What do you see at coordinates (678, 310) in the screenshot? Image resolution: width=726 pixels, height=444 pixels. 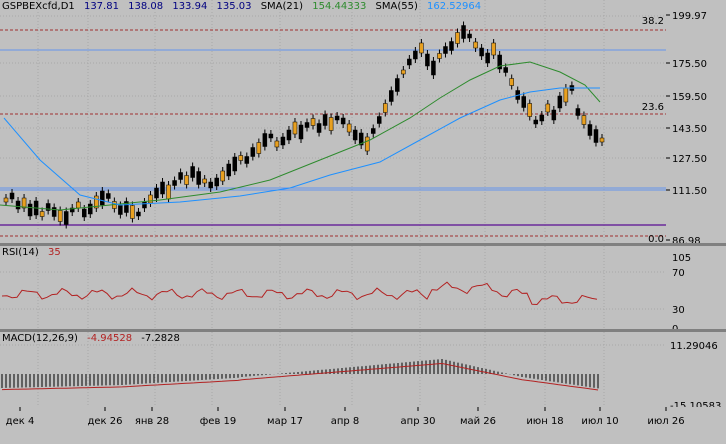 I see `rsi-tick-label: 30` at bounding box center [678, 310].